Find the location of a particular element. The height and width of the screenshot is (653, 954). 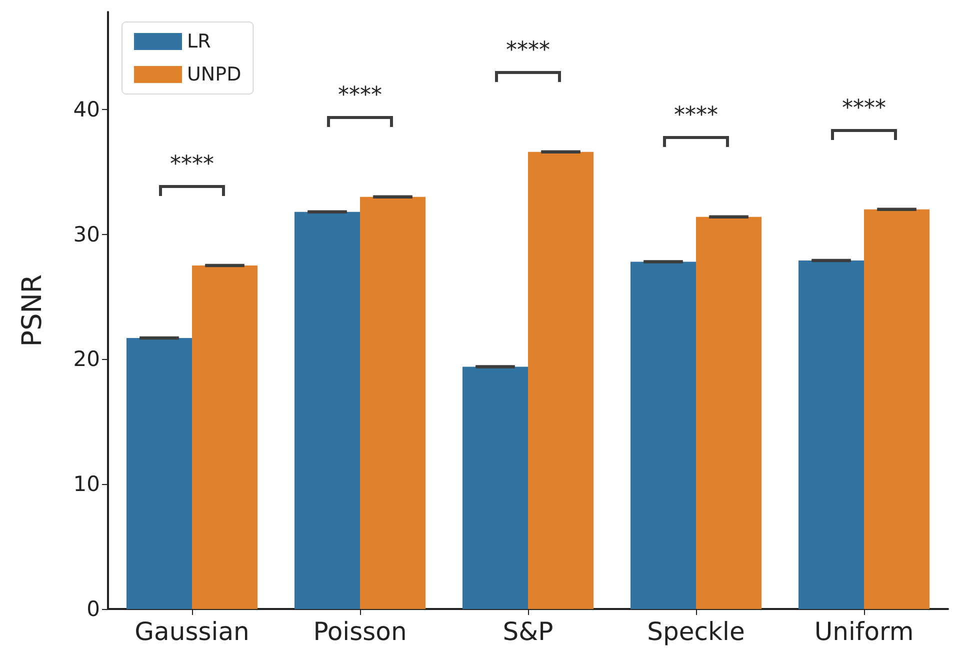

y-tick-label: 40 is located at coordinates (86, 109).